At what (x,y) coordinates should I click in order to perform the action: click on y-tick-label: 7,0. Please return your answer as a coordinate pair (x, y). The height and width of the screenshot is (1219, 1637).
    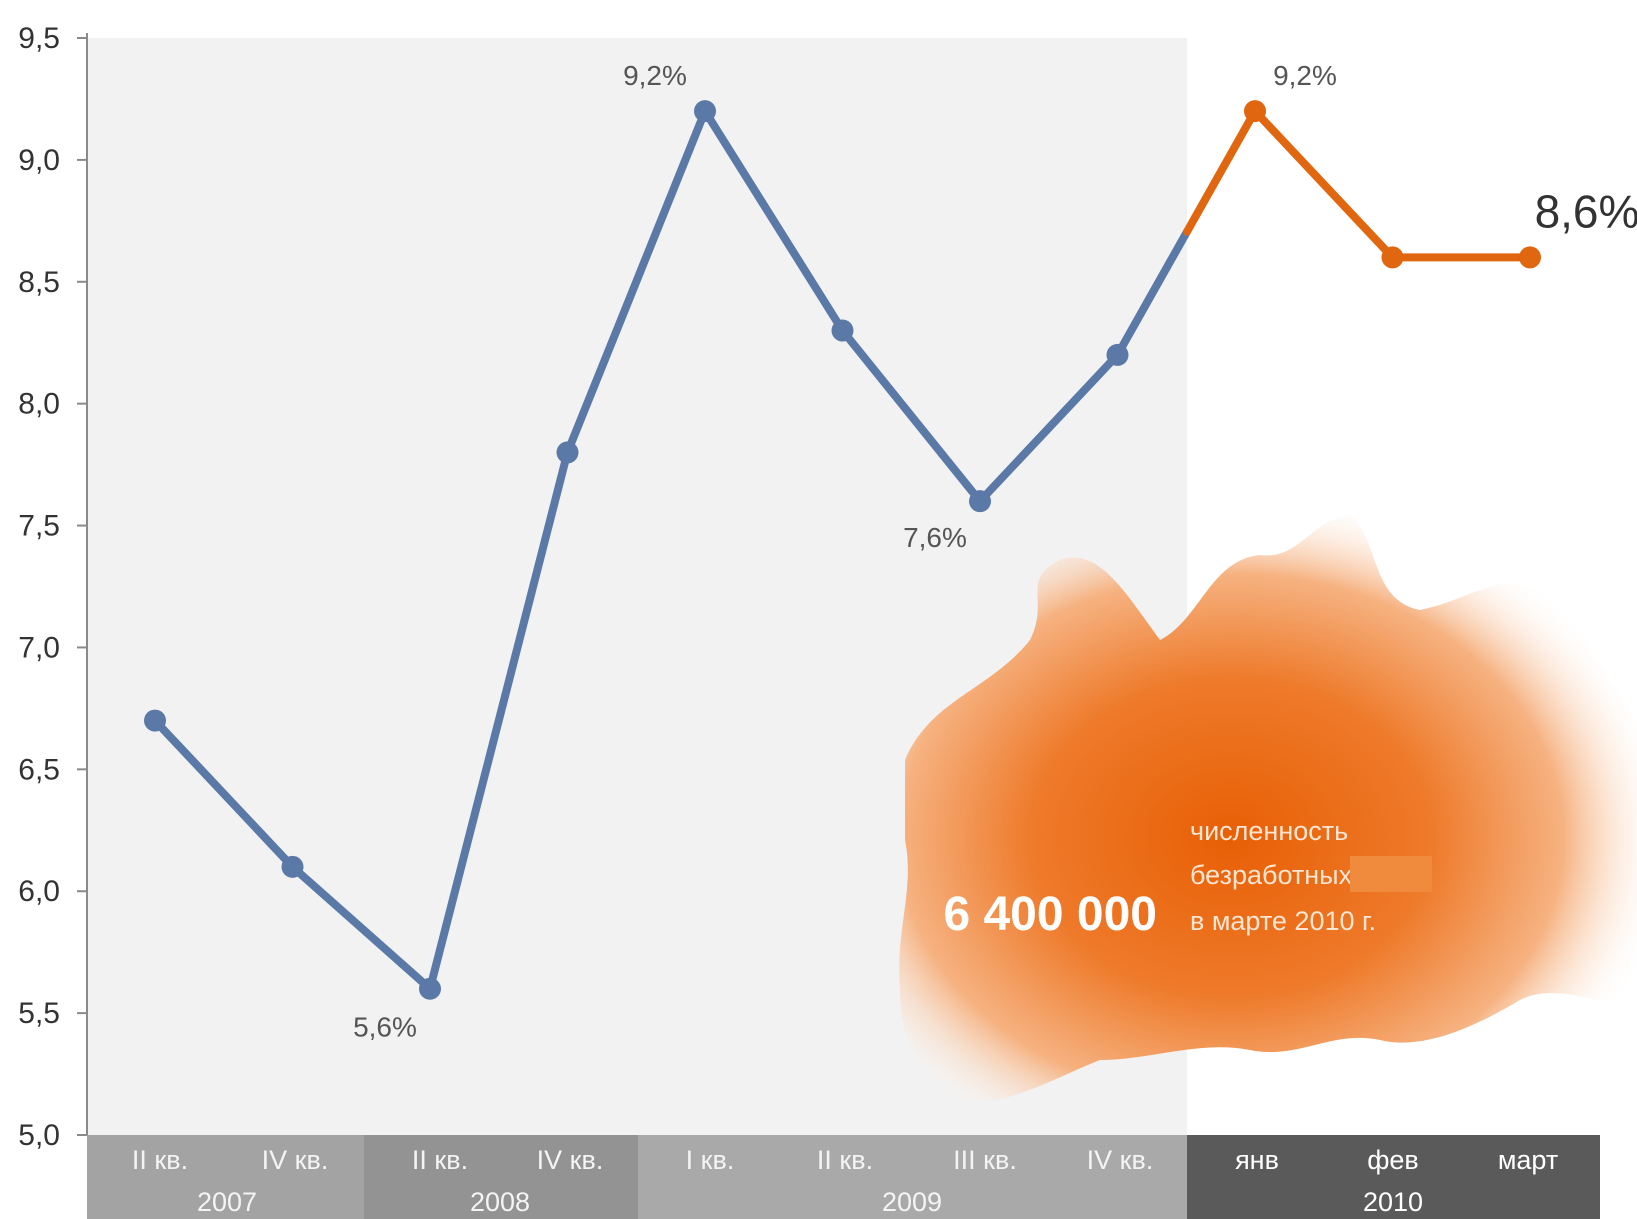
    Looking at the image, I should click on (39, 647).